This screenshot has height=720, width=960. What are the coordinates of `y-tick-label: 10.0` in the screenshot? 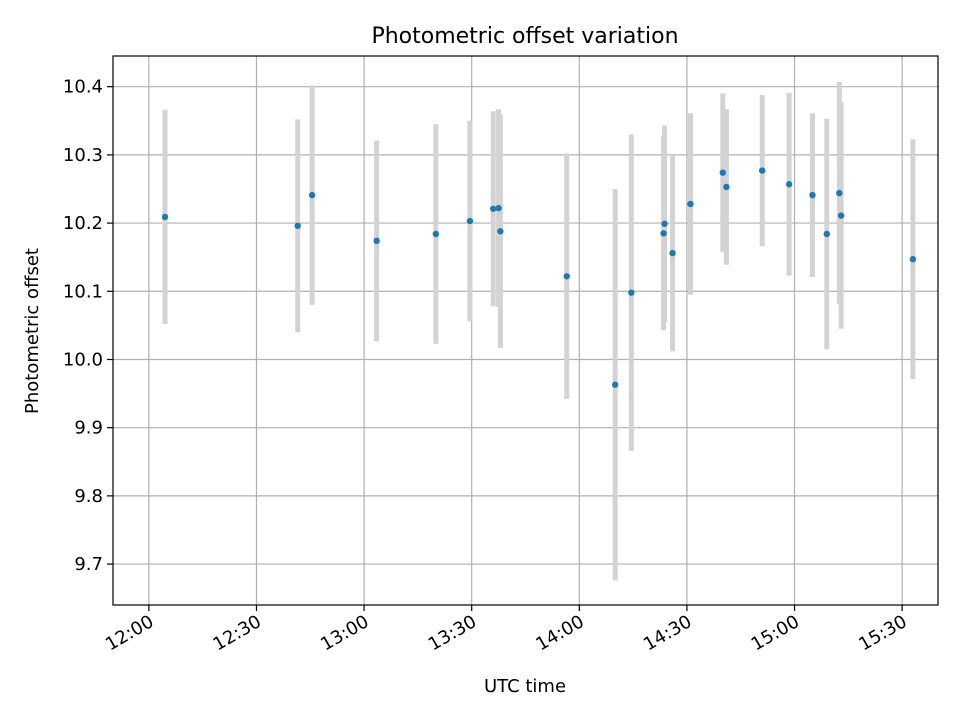 It's located at (83, 359).